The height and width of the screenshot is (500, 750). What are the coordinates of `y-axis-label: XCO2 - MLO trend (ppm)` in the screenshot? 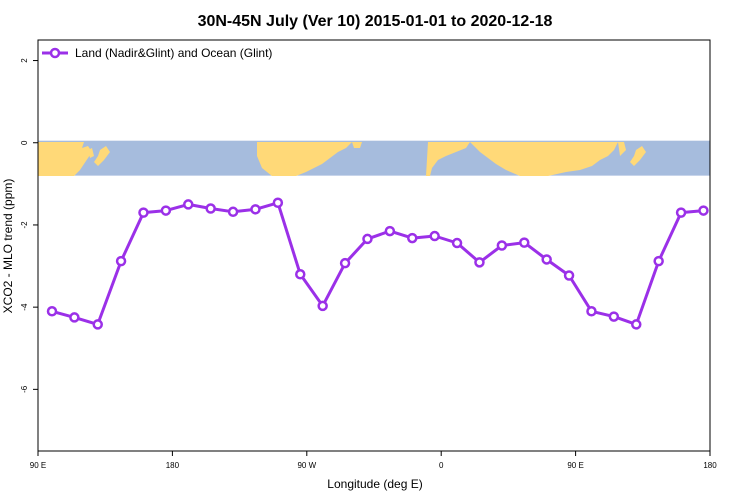 It's located at (8, 246).